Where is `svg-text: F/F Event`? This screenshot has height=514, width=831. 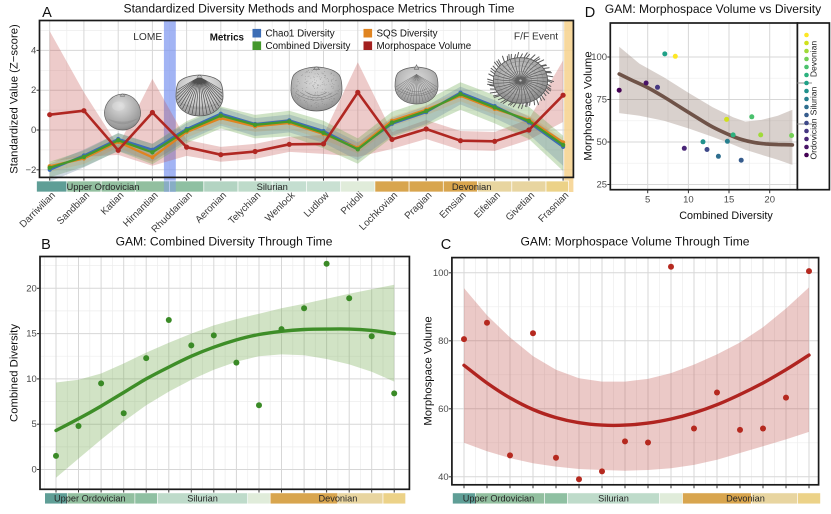
svg-text: F/F Event is located at coordinates (536, 37).